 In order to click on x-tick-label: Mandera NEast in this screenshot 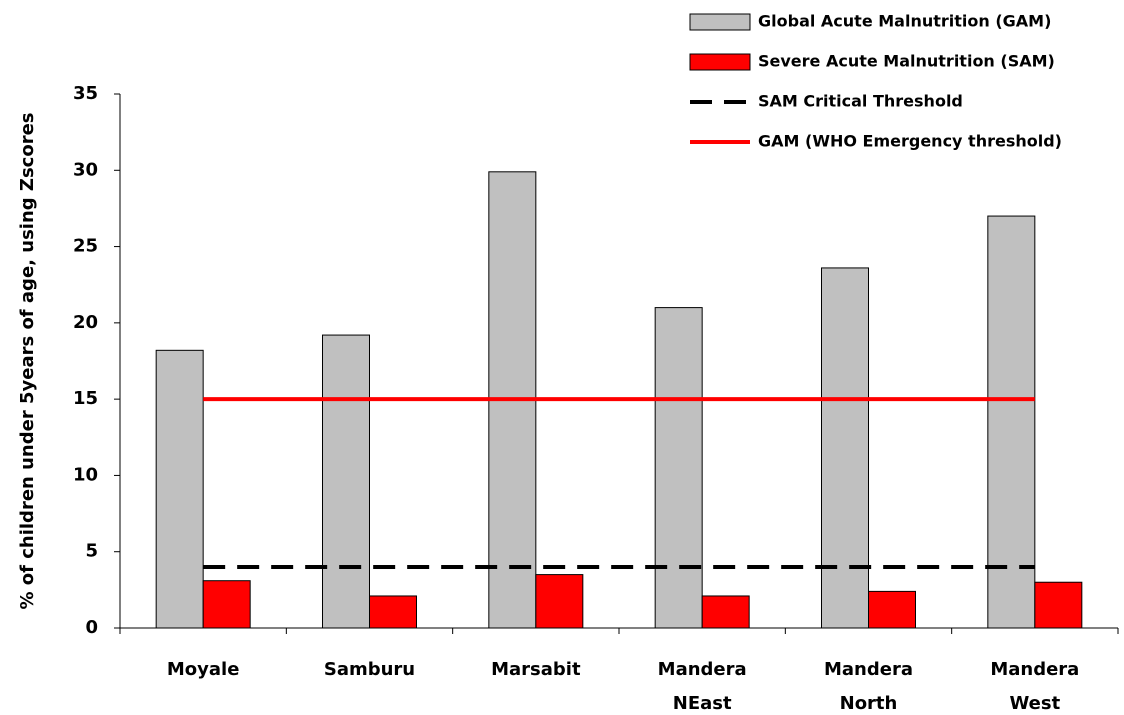, I will do `click(702, 686)`.